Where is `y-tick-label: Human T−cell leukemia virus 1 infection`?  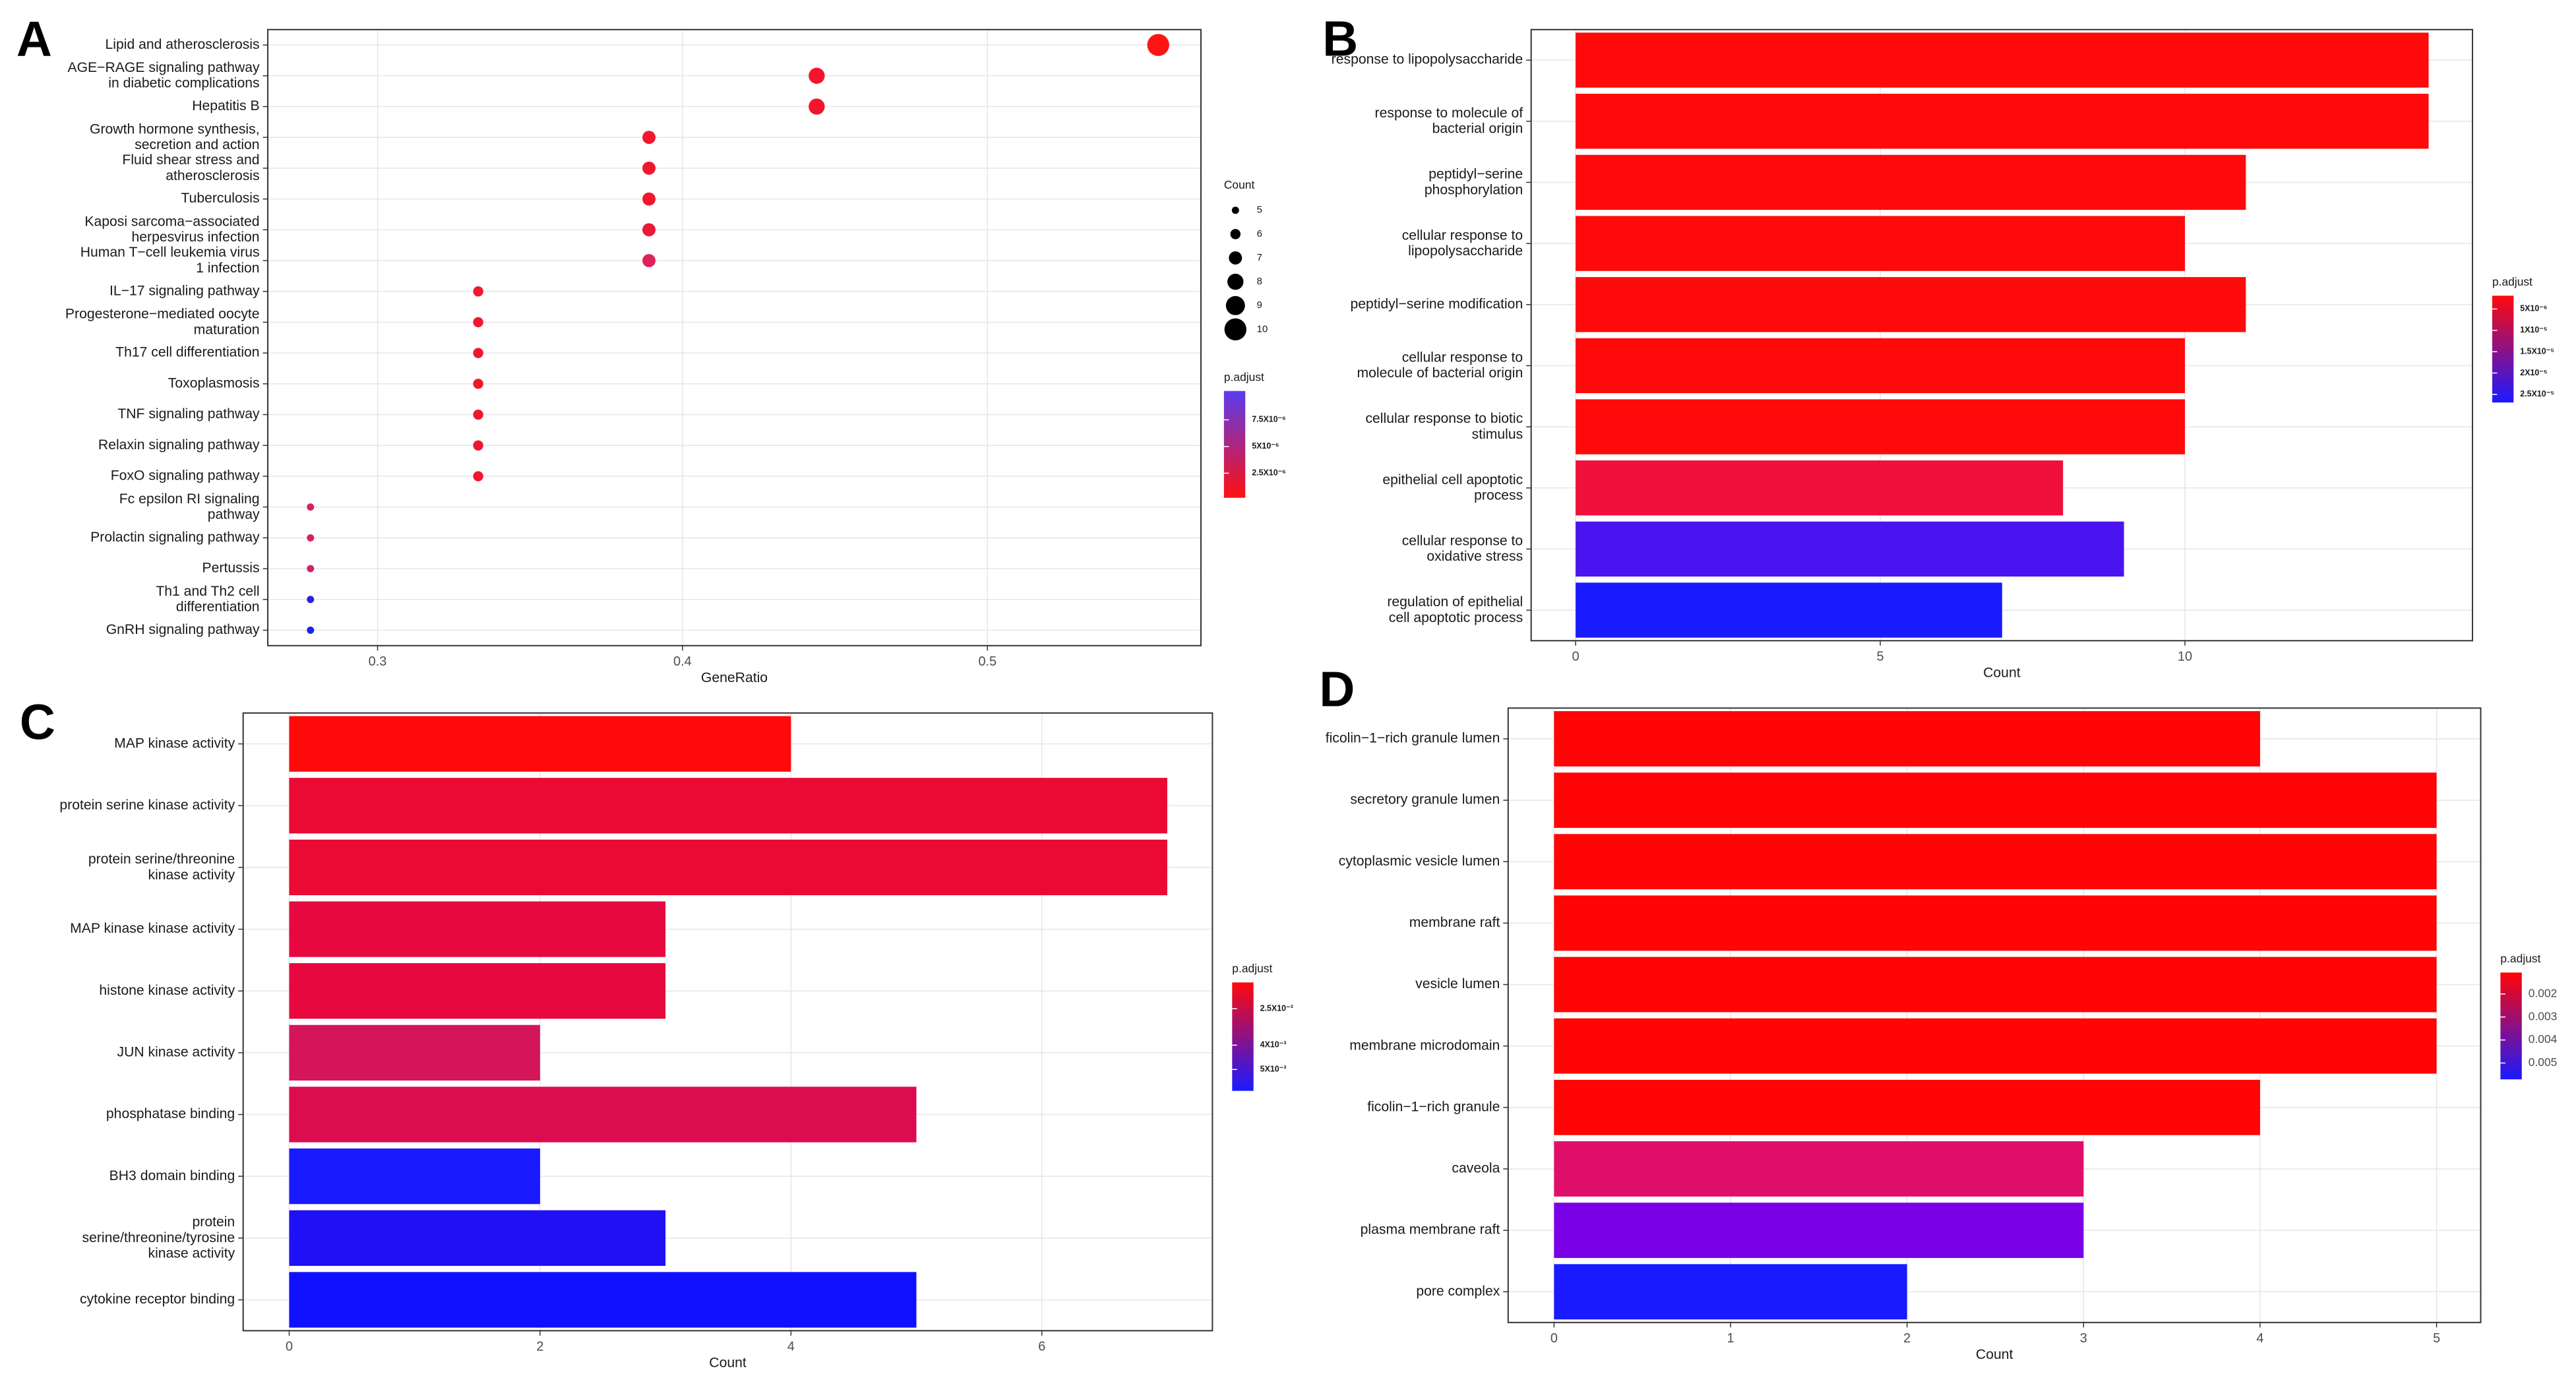
y-tick-label: Human T−cell leukemia virus 1 infection is located at coordinates (170, 260).